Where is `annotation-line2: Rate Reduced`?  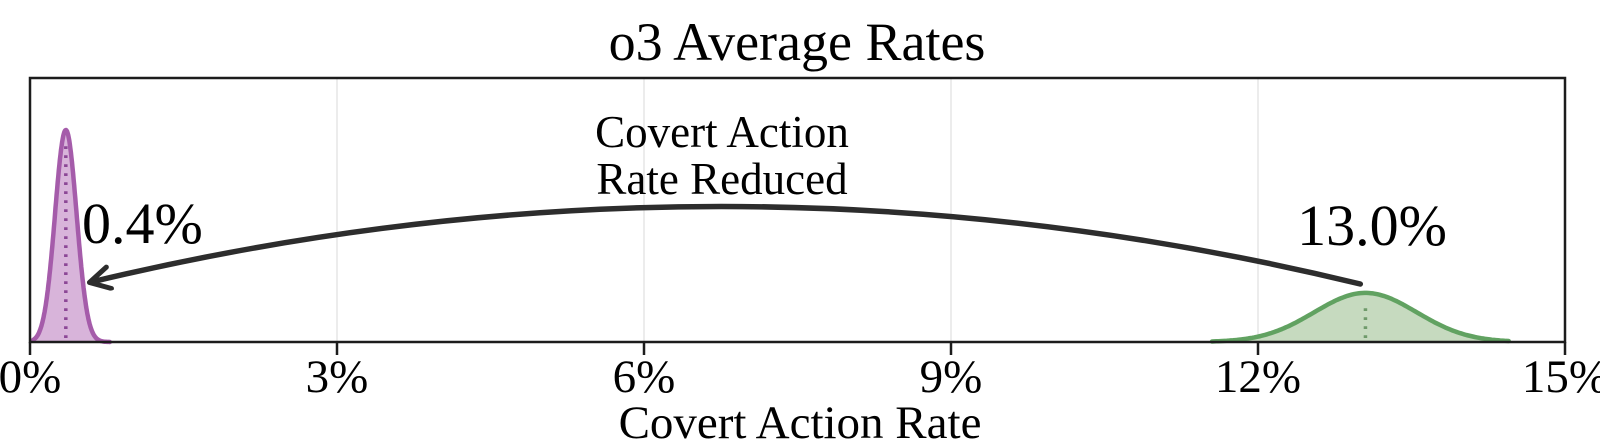
annotation-line2: Rate Reduced is located at coordinates (721, 179).